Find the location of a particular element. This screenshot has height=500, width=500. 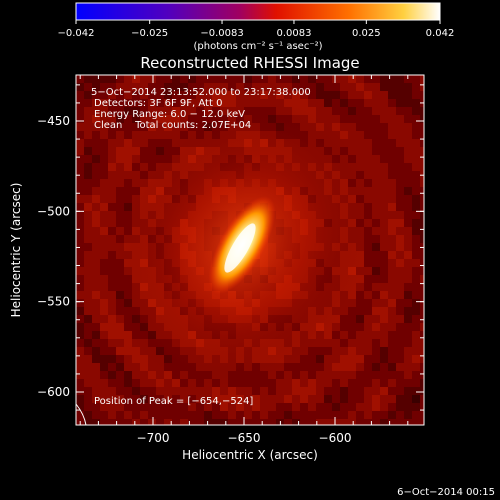

chart-title: Reconstructed RHESSI Image is located at coordinates (249, 63).